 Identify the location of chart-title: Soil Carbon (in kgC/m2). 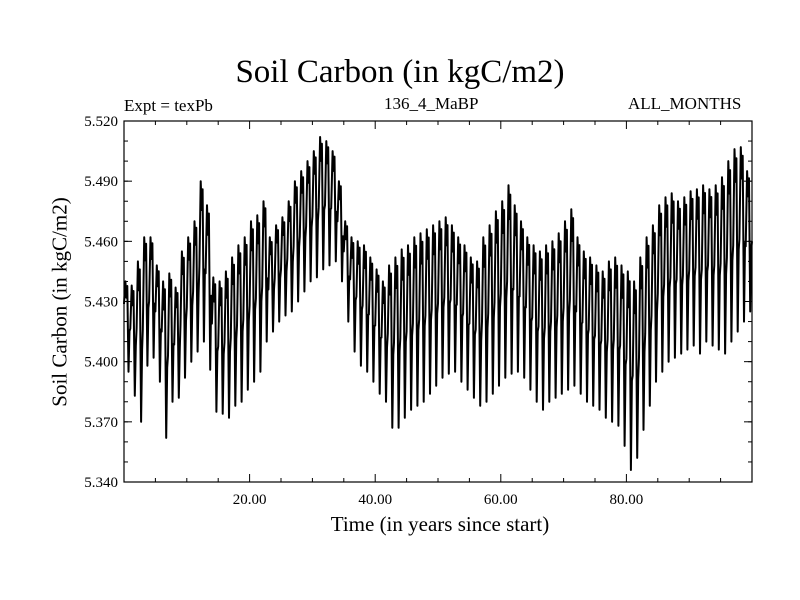
(400, 72).